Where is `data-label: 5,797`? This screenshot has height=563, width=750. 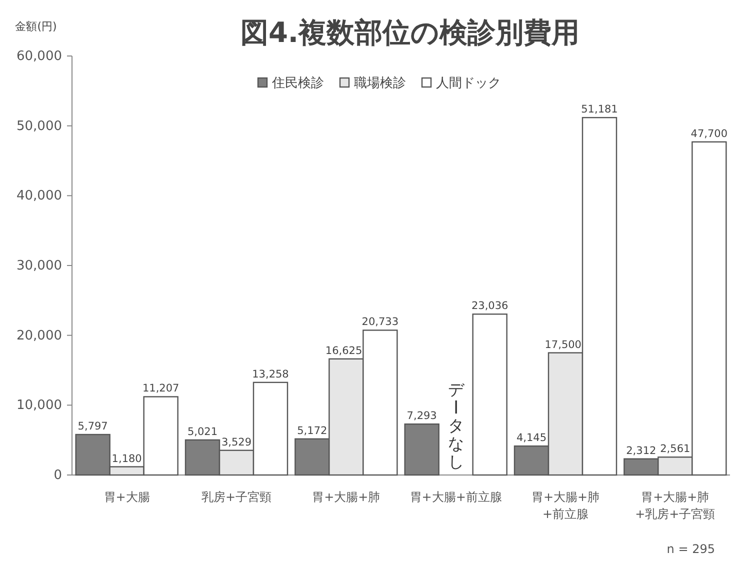
data-label: 5,797 is located at coordinates (93, 426).